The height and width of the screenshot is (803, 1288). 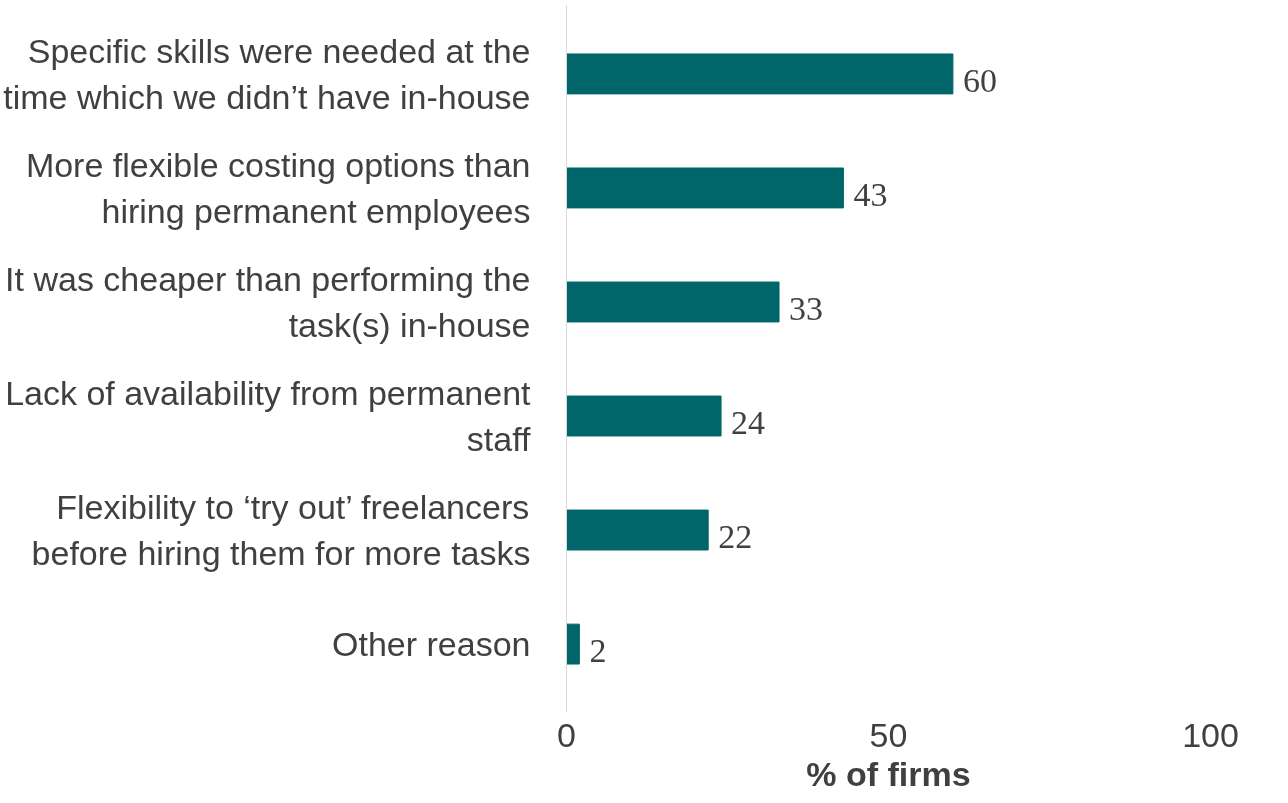 What do you see at coordinates (278, 188) in the screenshot?
I see `y-tick-label: More flexible costing options than hiring permanent employees` at bounding box center [278, 188].